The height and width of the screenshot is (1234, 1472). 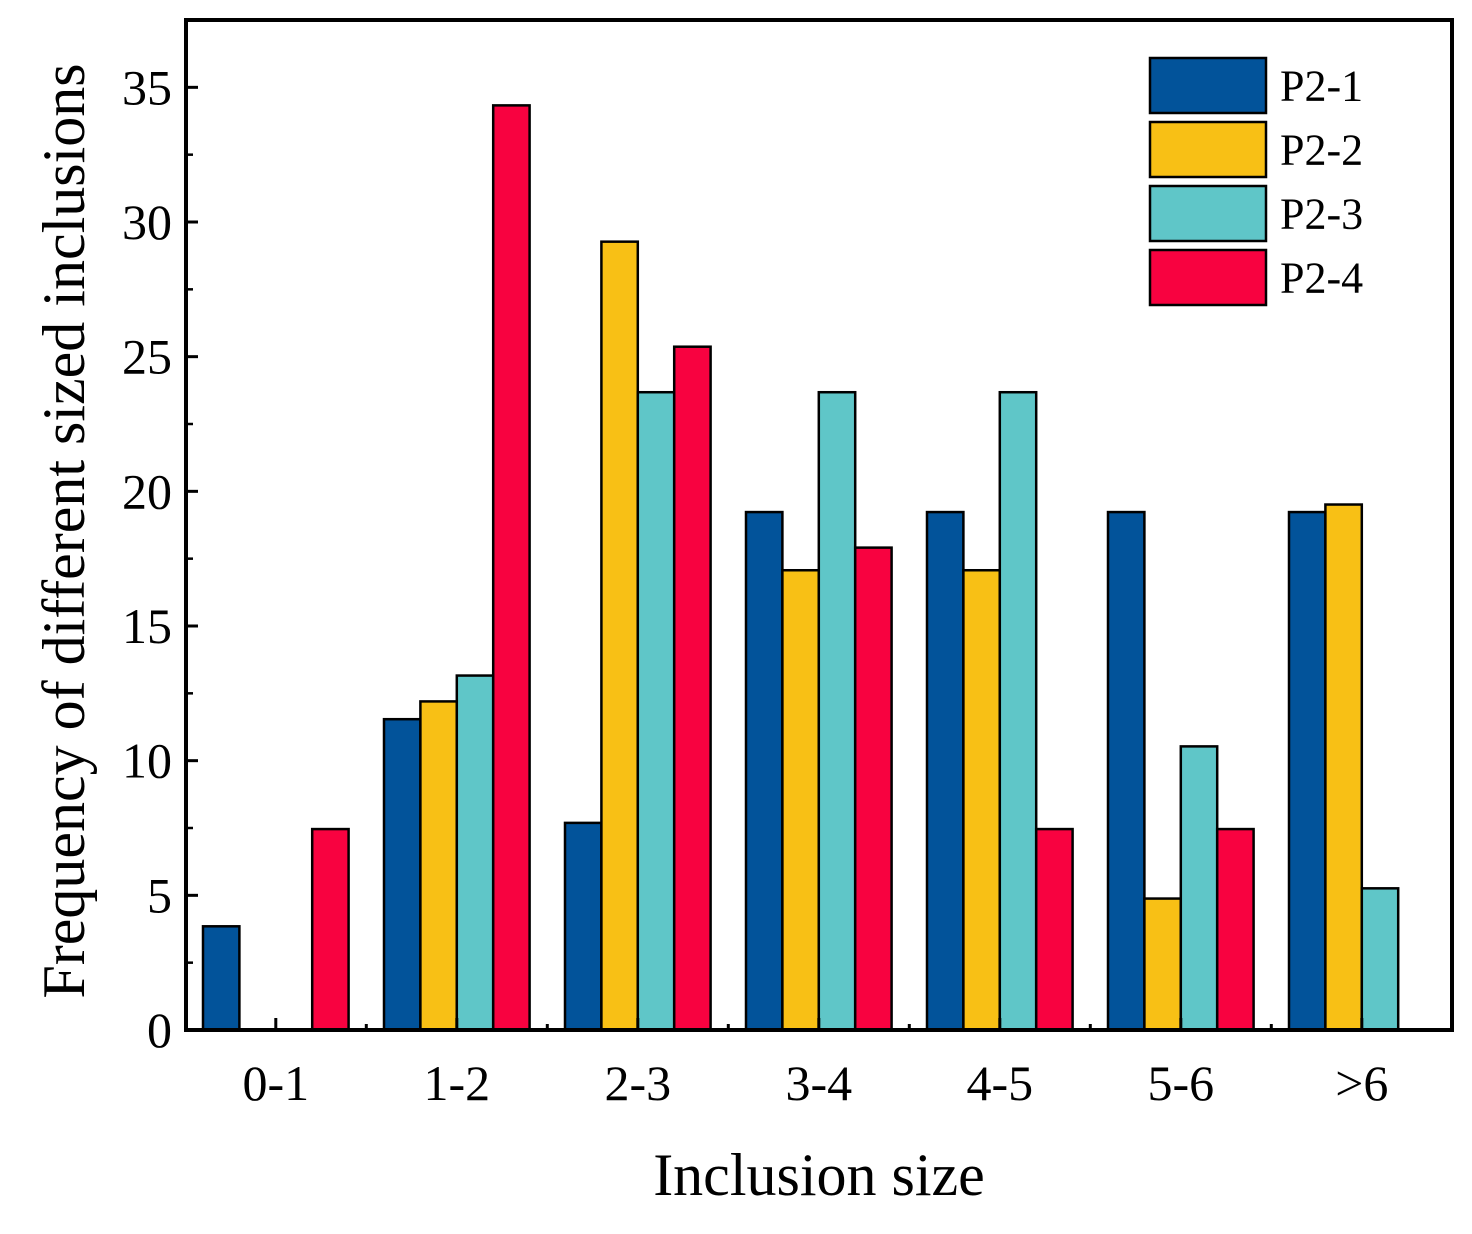 I want to click on y-tick-label: 20, so click(x=147, y=491).